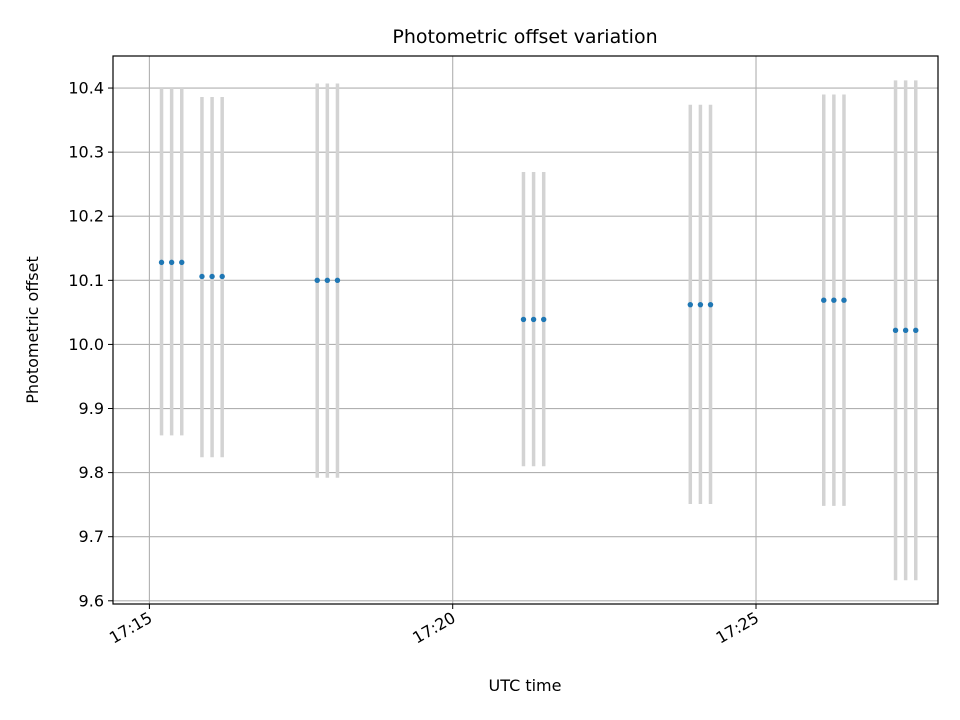 Image resolution: width=960 pixels, height=720 pixels. Describe the element at coordinates (524, 37) in the screenshot. I see `chart-title: Photometric offset variation` at that location.